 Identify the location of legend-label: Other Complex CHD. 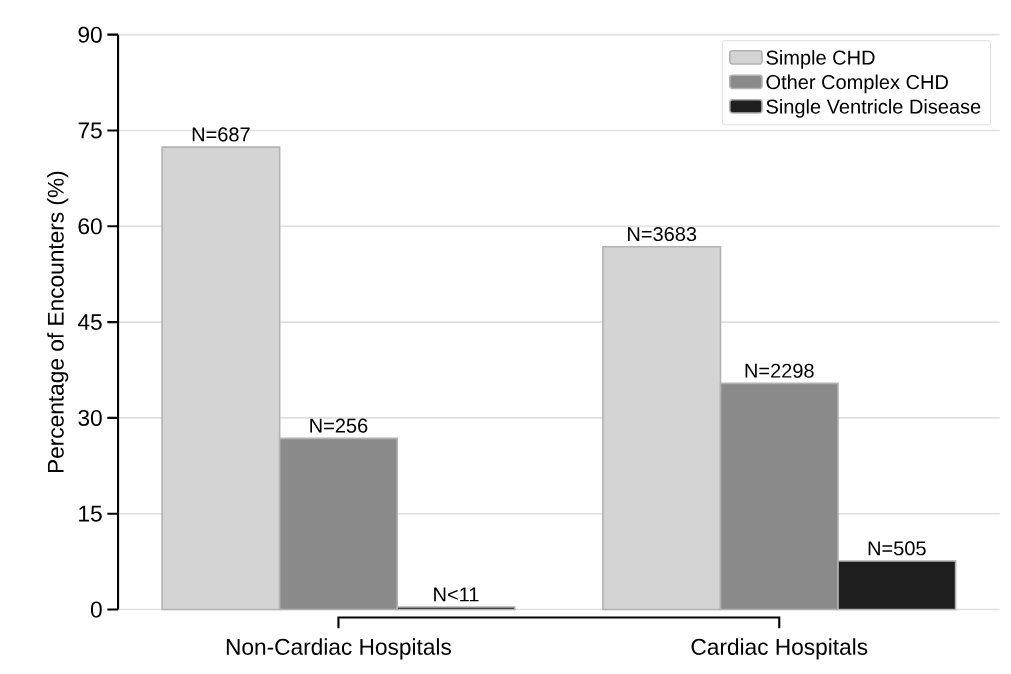
(857, 84).